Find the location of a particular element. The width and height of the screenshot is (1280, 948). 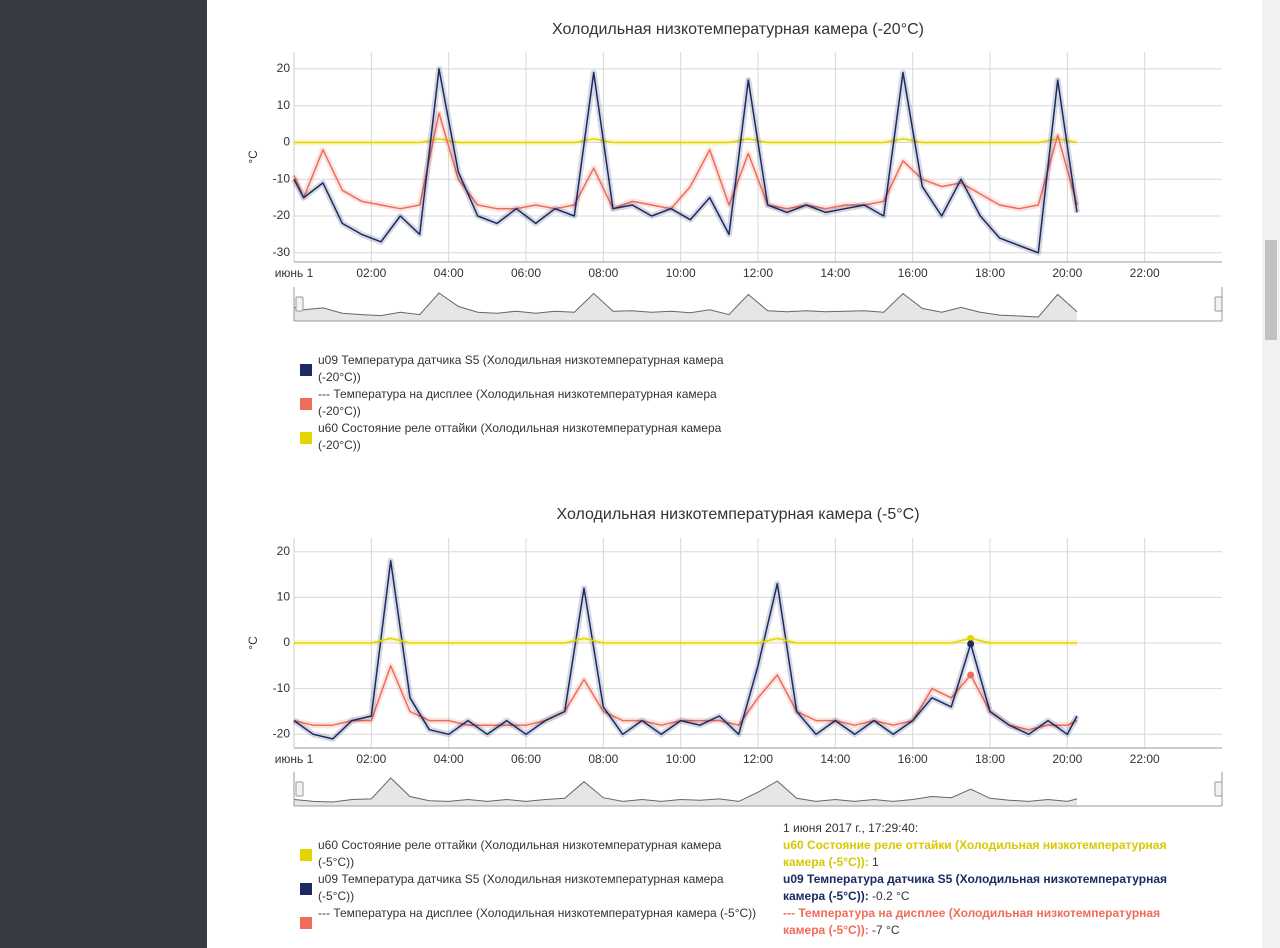

scrollbar-thumb is located at coordinates (1271, 290).